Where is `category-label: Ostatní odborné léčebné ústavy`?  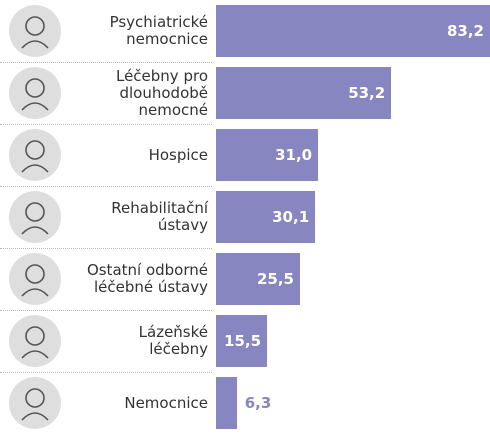
category-label: Ostatní odborné léčebné ústavy is located at coordinates (147, 278).